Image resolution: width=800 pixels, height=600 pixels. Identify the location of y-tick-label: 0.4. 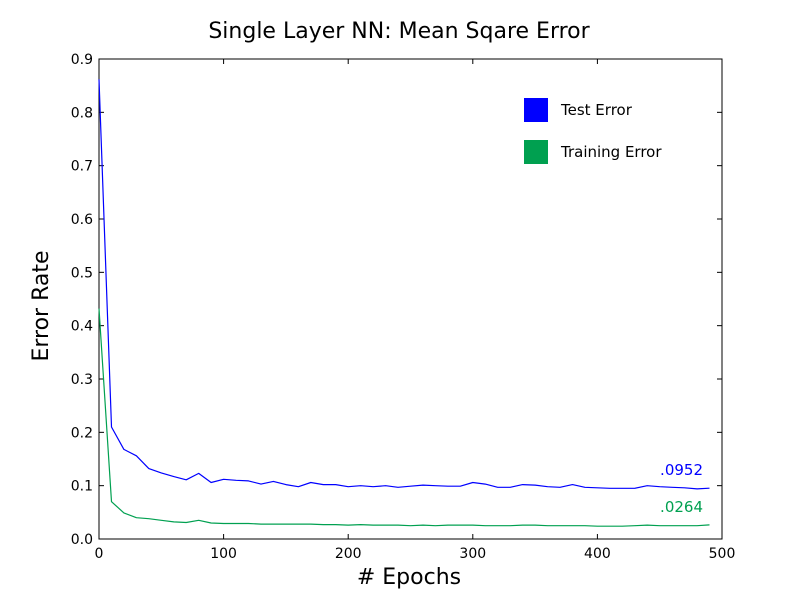
(82, 327).